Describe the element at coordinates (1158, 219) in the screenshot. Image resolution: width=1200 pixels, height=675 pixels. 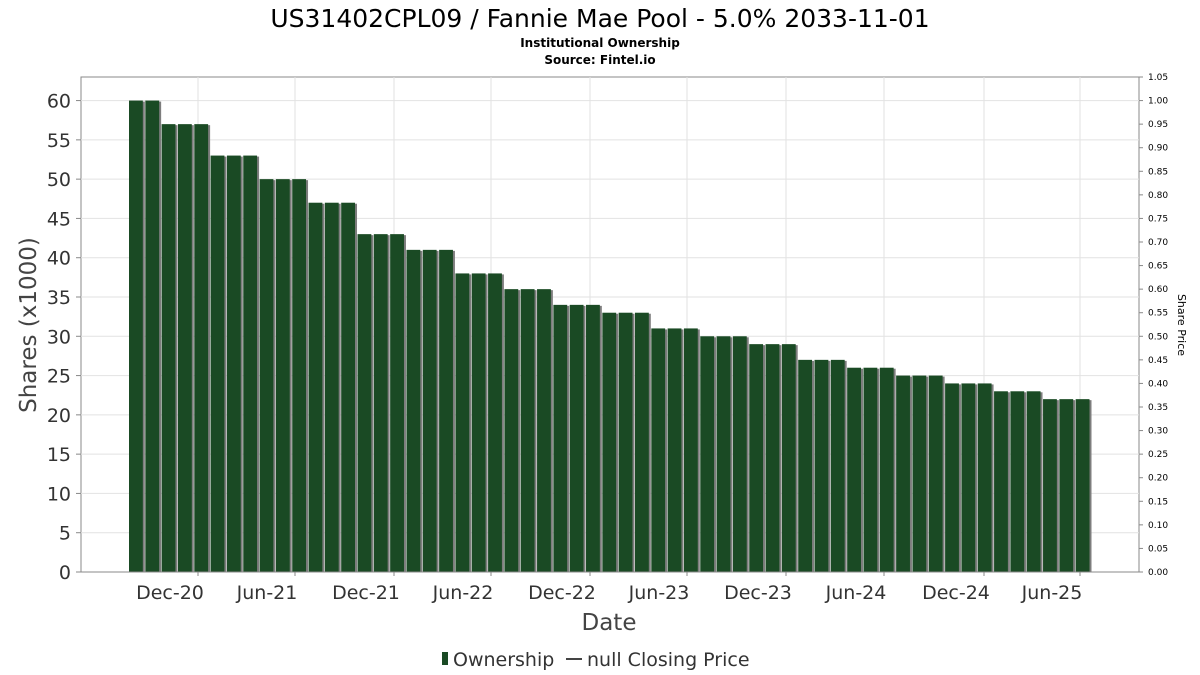
I see `y2-tick-label: 0.75` at that location.